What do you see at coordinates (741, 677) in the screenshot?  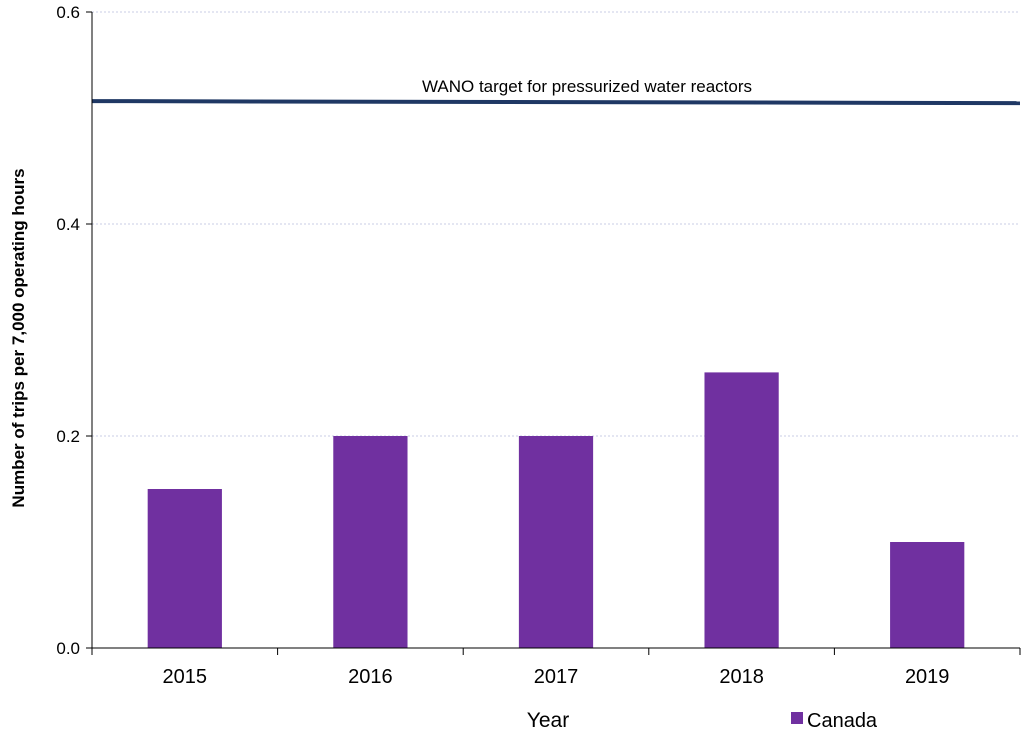 I see `x-tick-label: 2018` at bounding box center [741, 677].